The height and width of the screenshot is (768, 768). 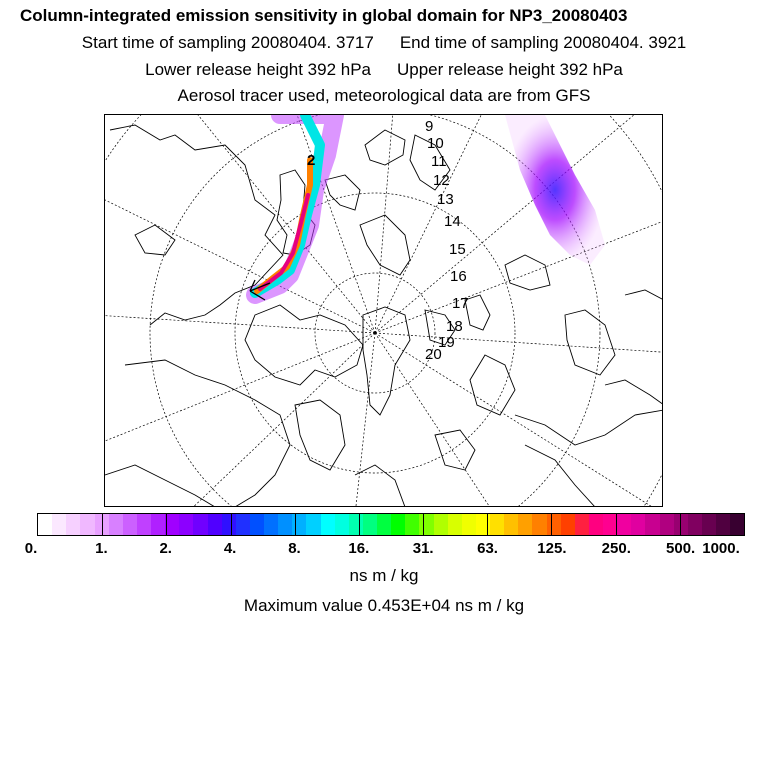 What do you see at coordinates (294, 548) in the screenshot?
I see `colorbar-tick-label: 8.` at bounding box center [294, 548].